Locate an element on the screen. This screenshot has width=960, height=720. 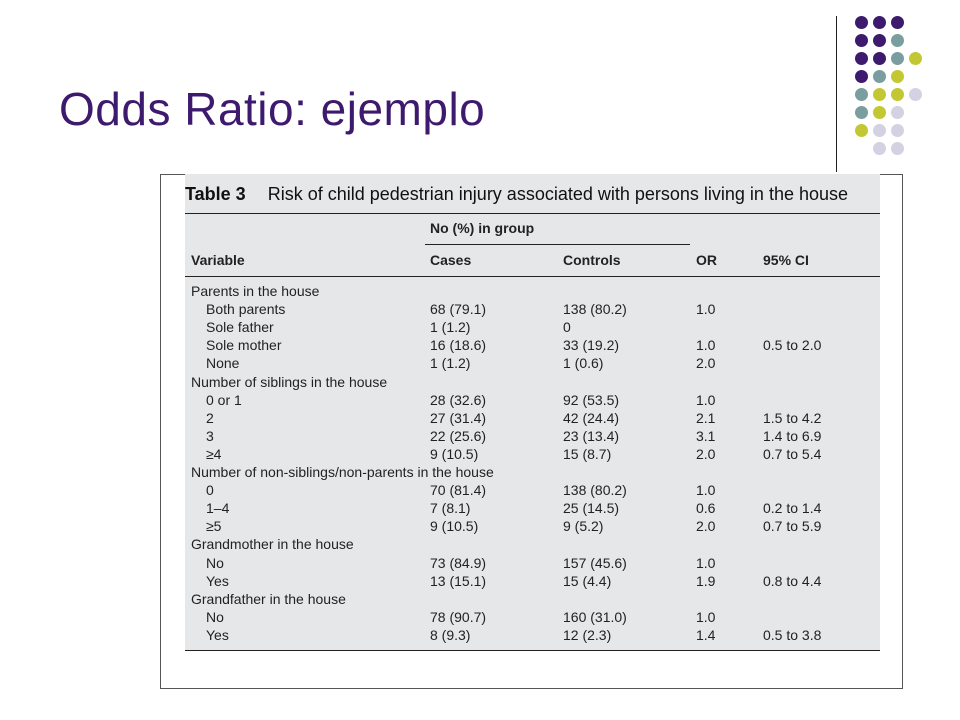
table-row: 3 22 (25.6) 23 (13.4) 3.1 1.4 to 6.9 is located at coordinates (480, 437).